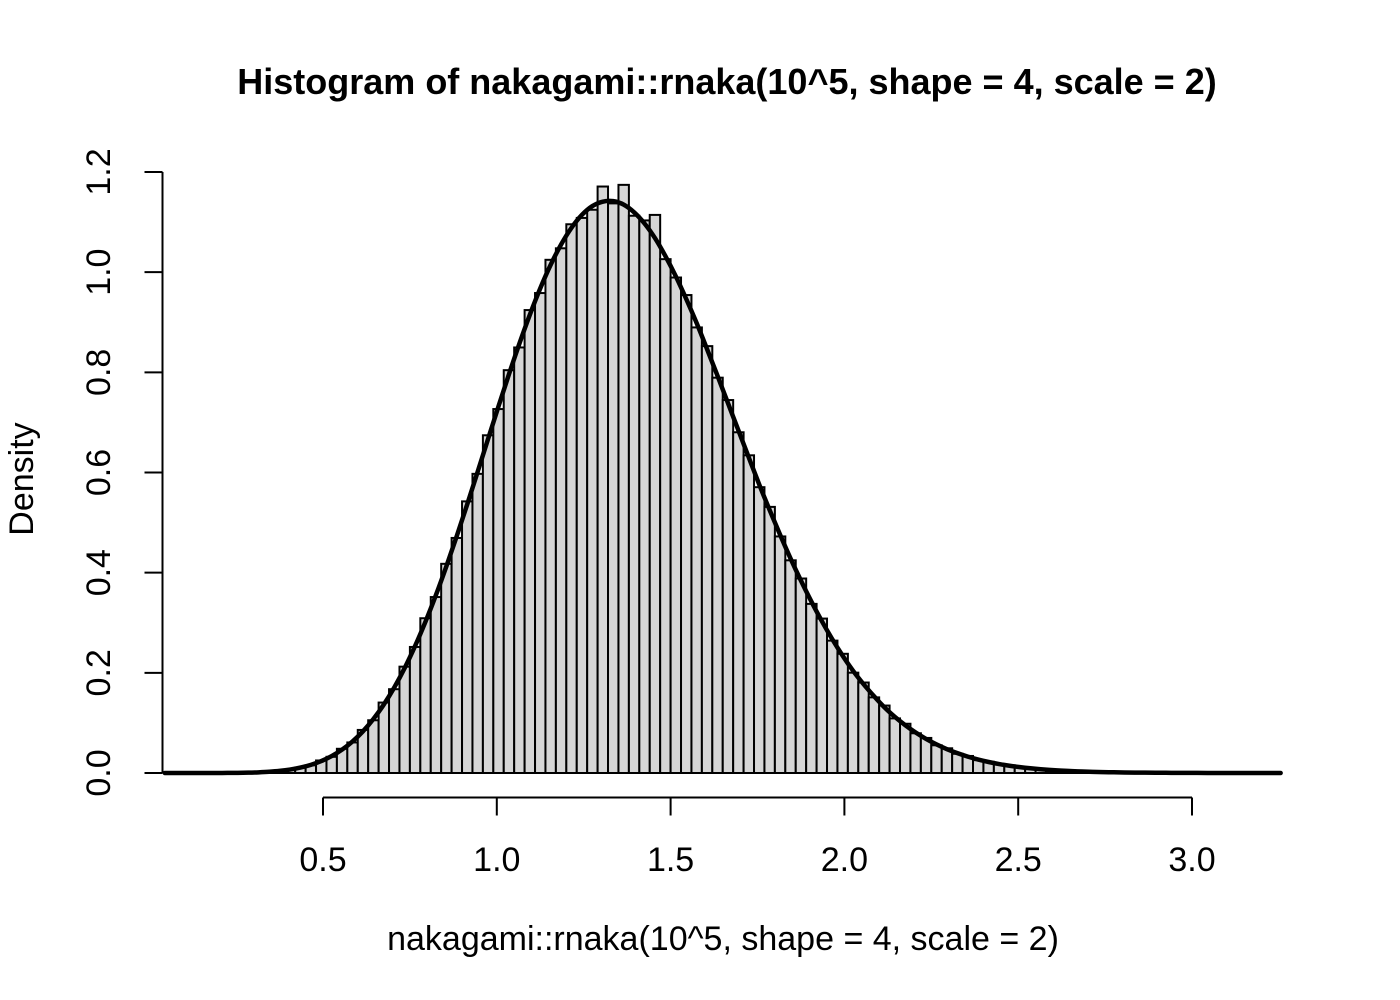  What do you see at coordinates (844, 860) in the screenshot?
I see `x-tick-label: 2.0` at bounding box center [844, 860].